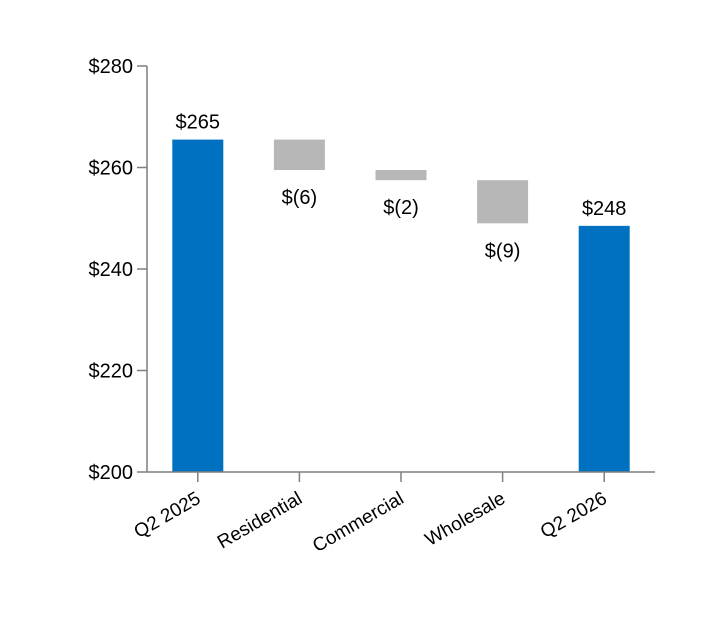 The width and height of the screenshot is (720, 640). What do you see at coordinates (111, 372) in the screenshot?
I see `y-tick-label: $220` at bounding box center [111, 372].